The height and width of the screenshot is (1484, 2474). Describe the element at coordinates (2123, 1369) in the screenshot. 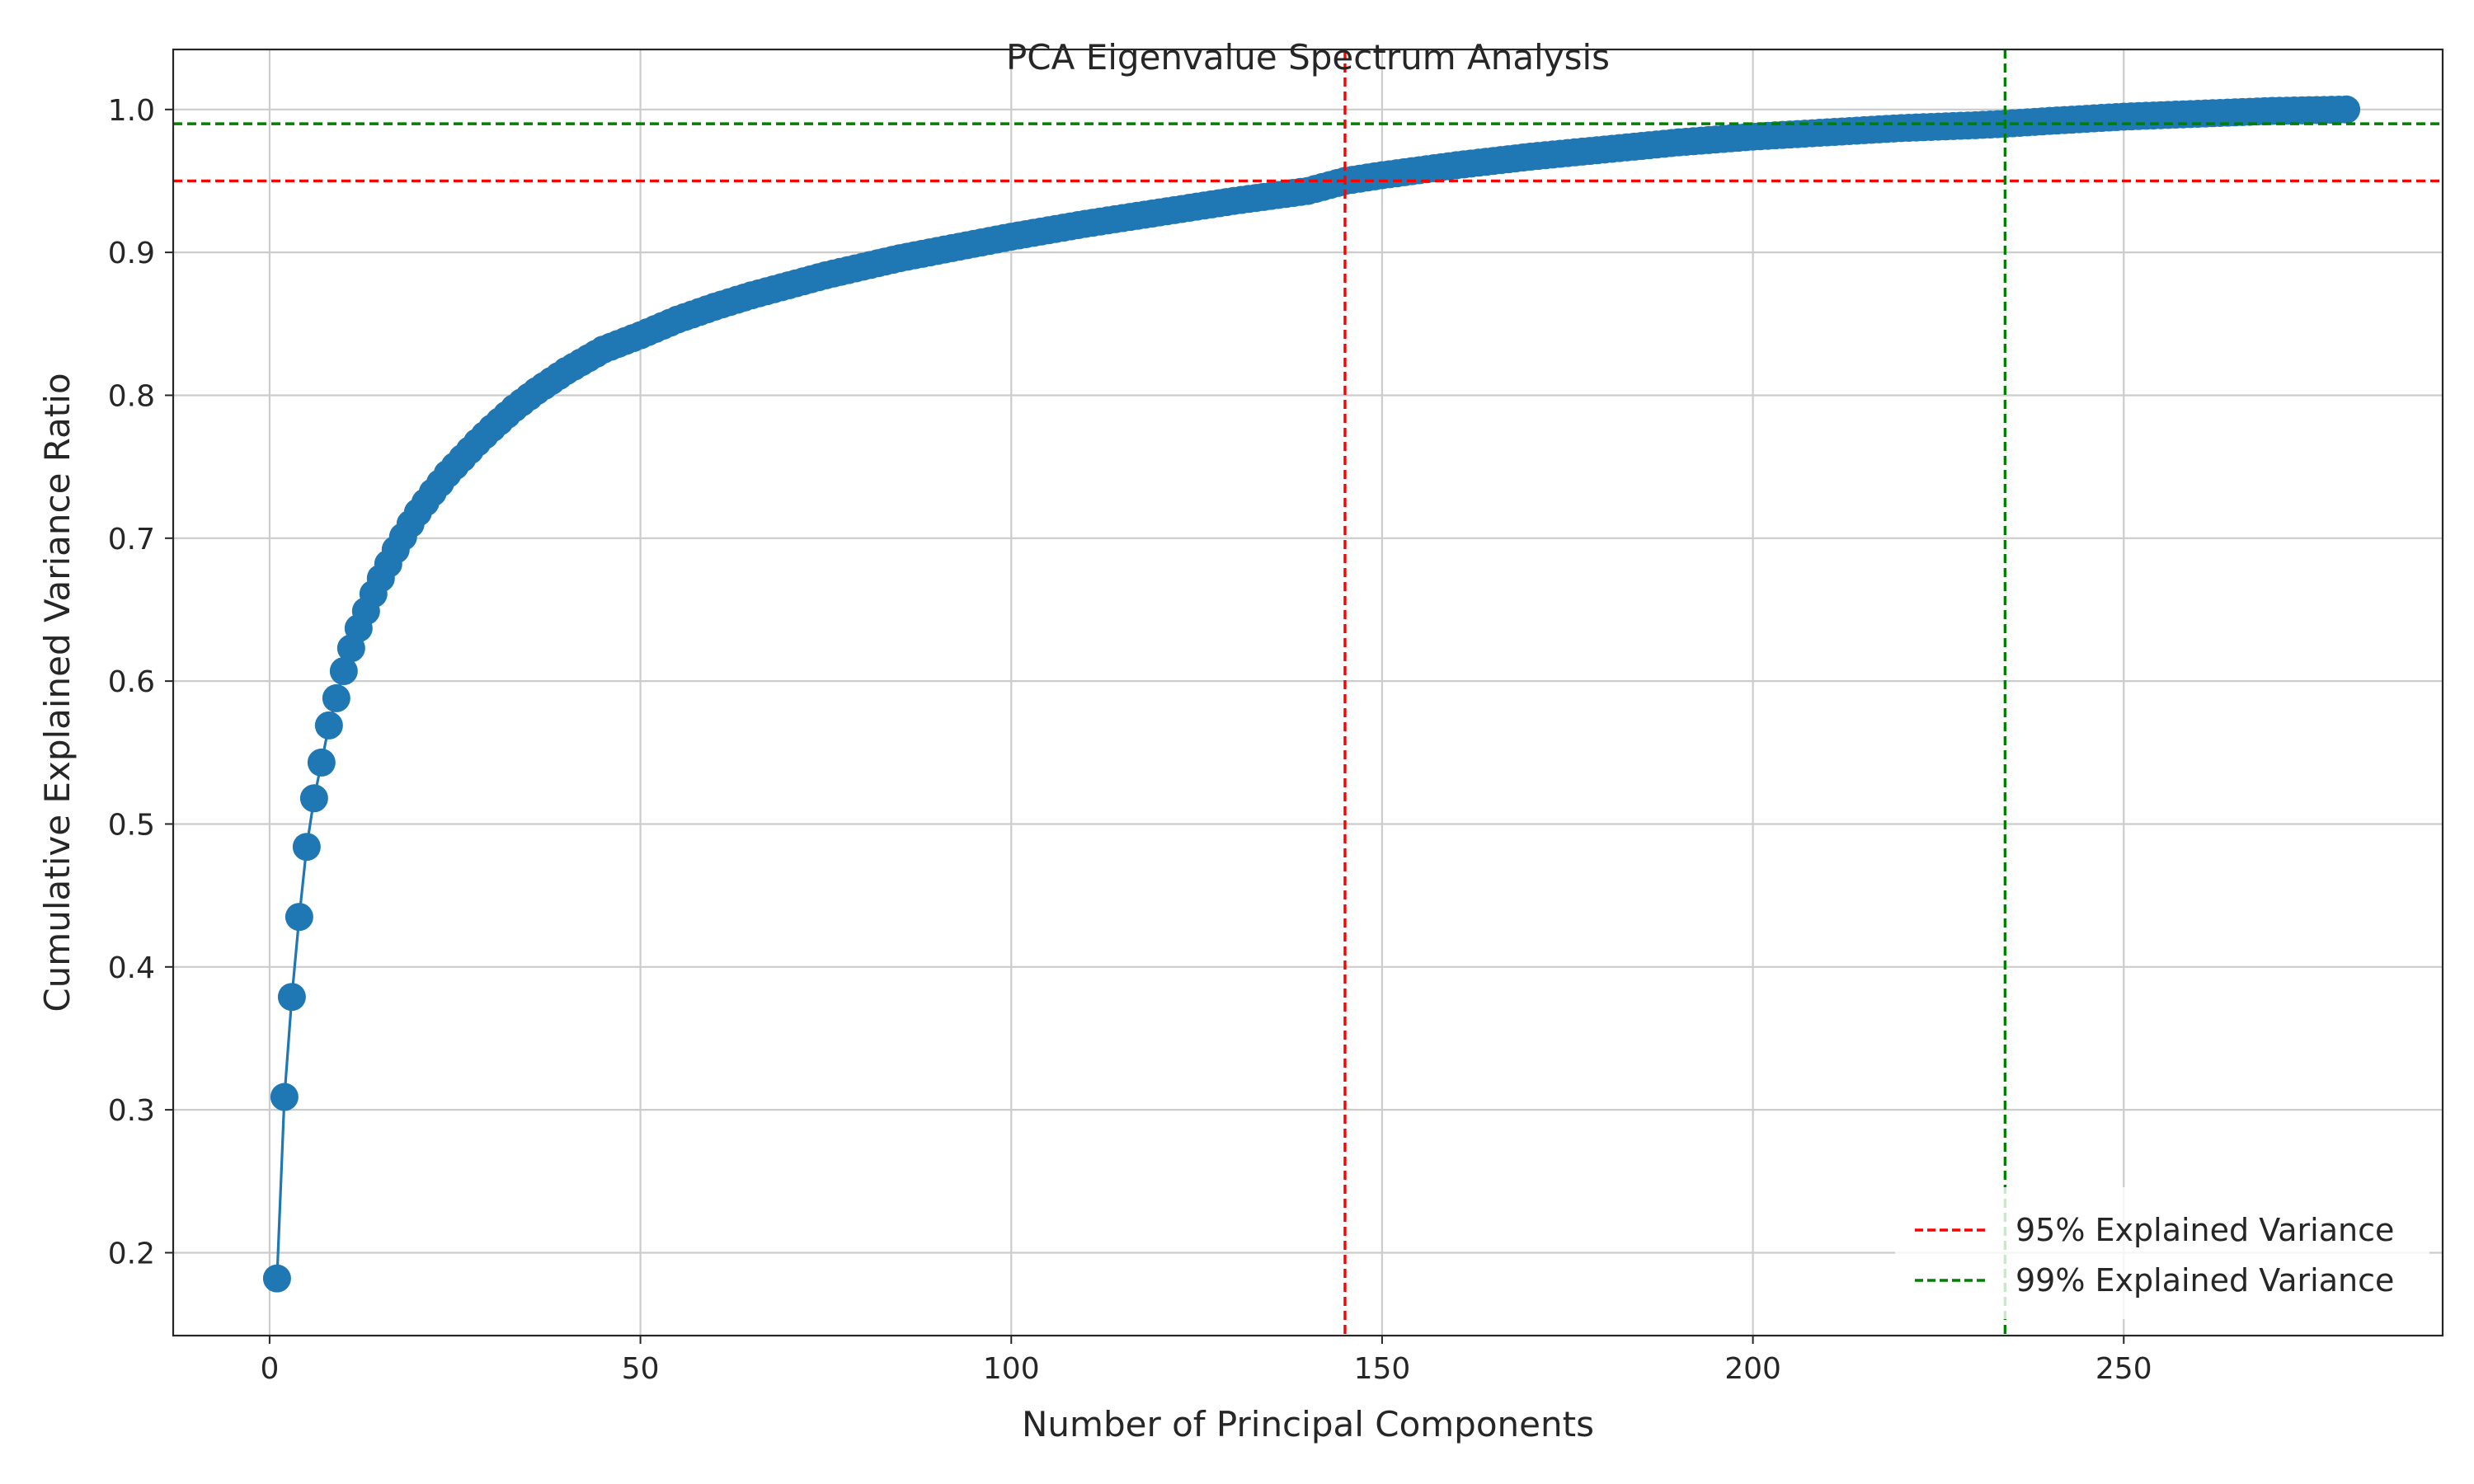

I see `x-tick-label: 250` at that location.